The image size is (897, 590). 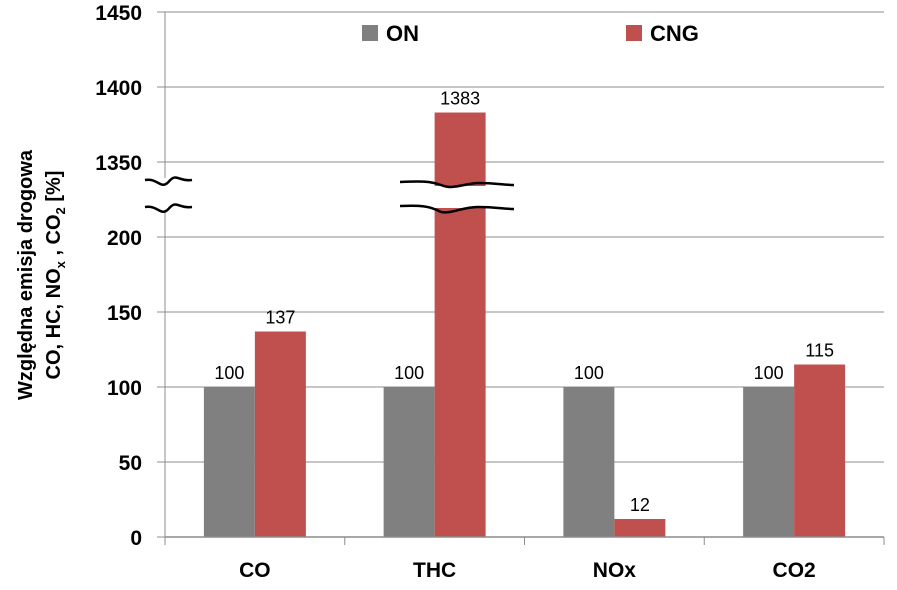 What do you see at coordinates (370, 33) in the screenshot?
I see `legend-swatch-on` at bounding box center [370, 33].